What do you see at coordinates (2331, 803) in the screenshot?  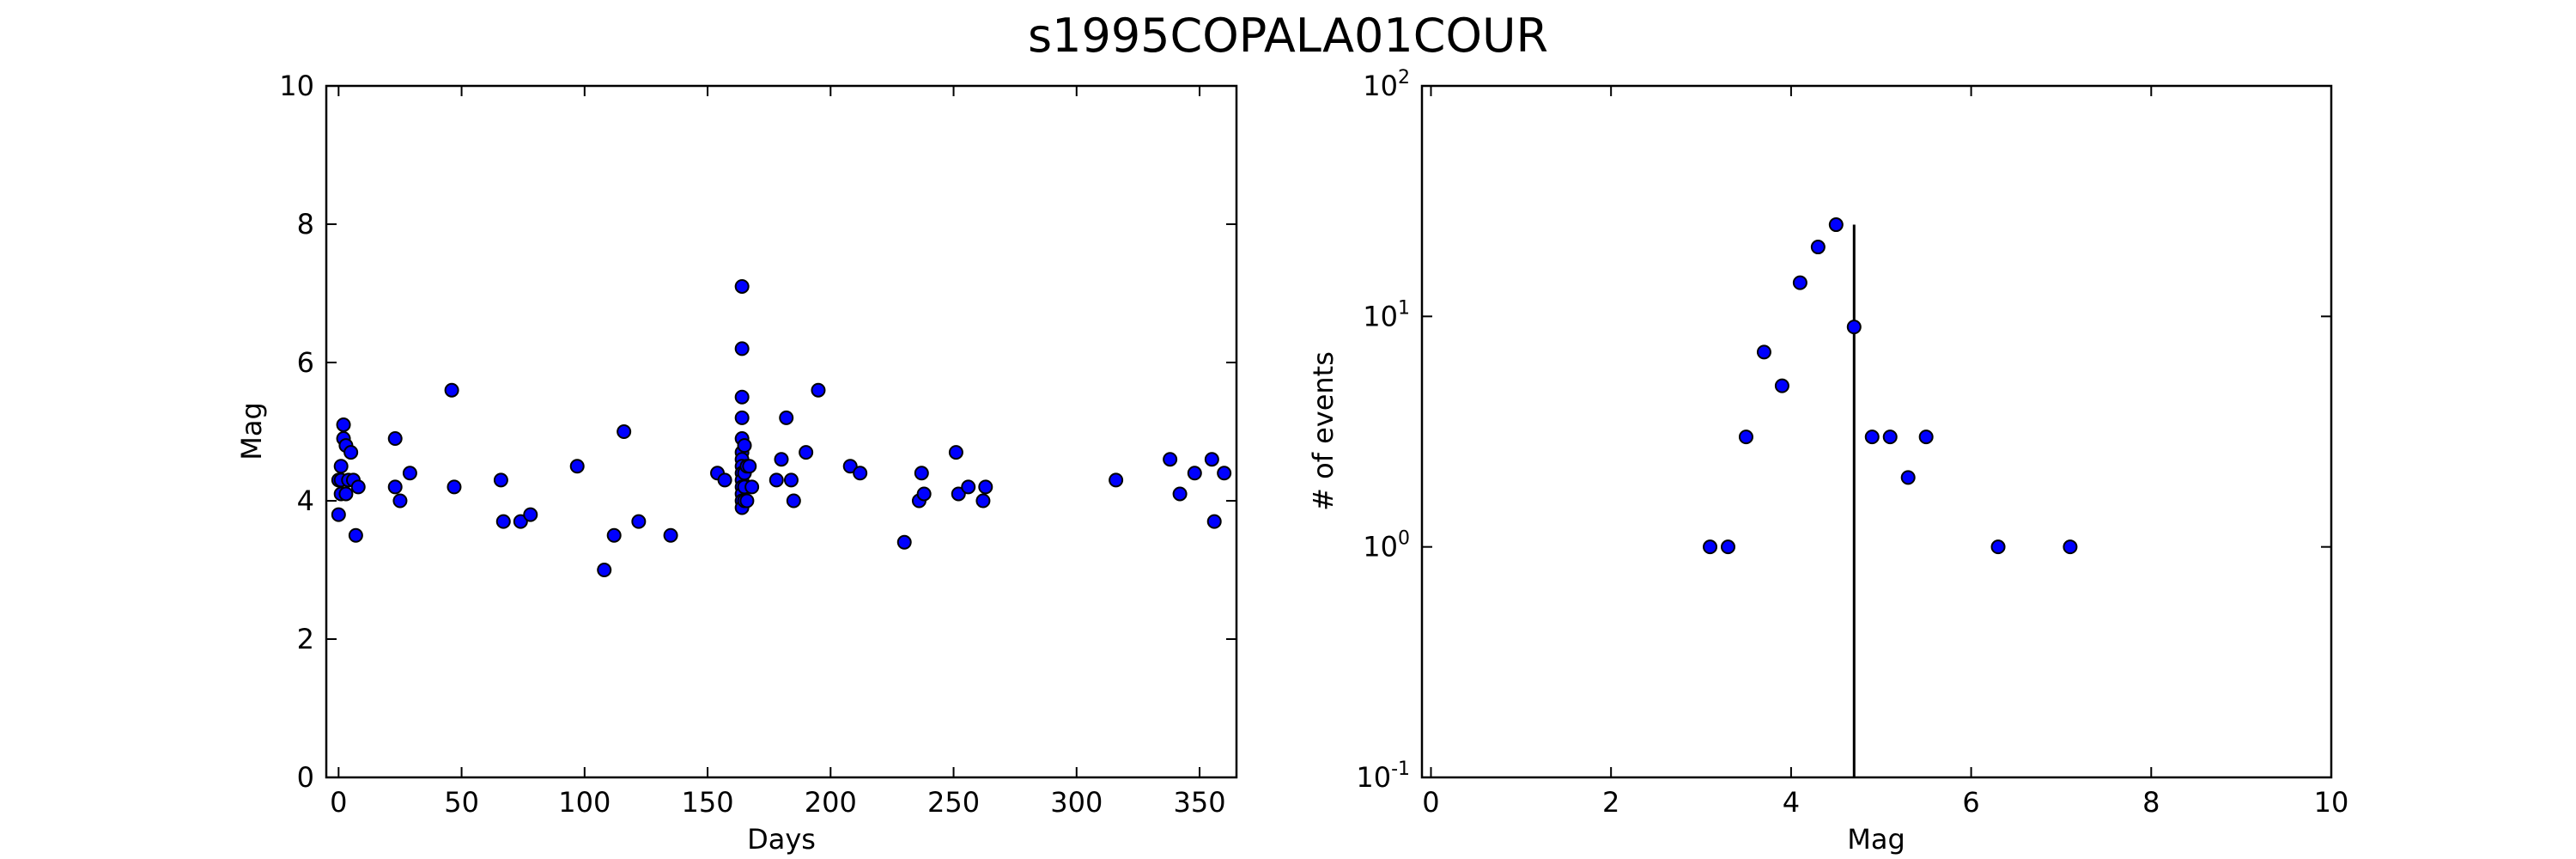 I see `right-x-tick-label: 10` at bounding box center [2331, 803].